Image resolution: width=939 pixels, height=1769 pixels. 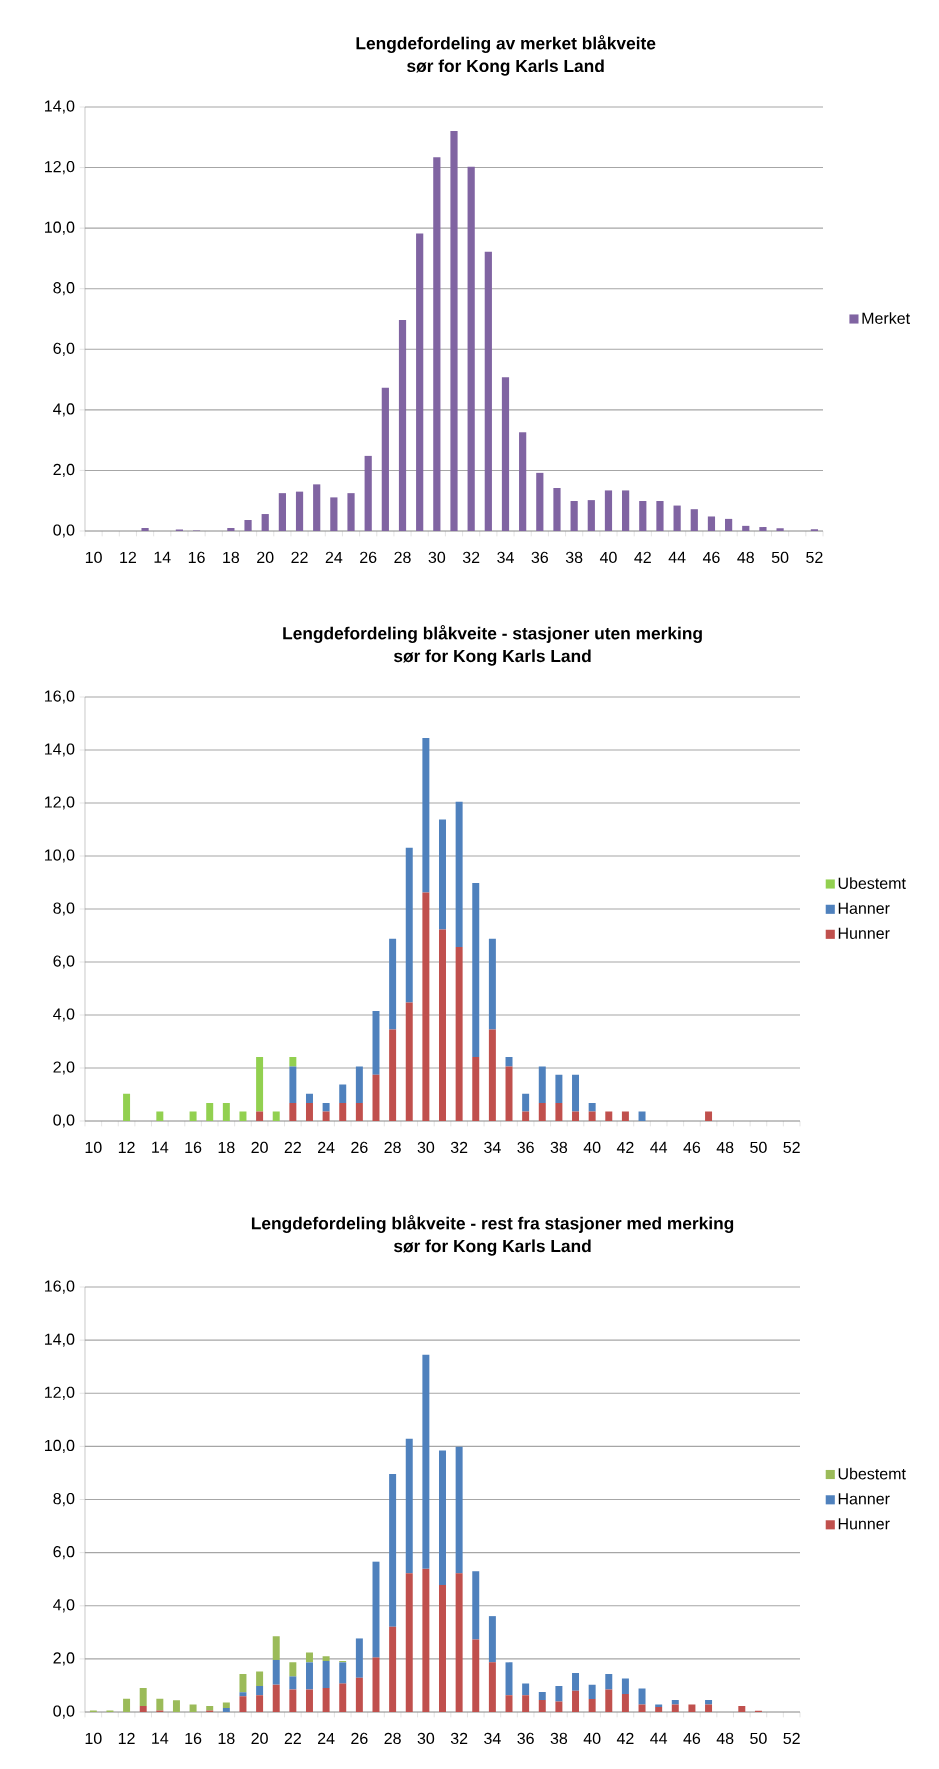 What do you see at coordinates (506, 44) in the screenshot?
I see `chart-title: Lengdefordeling av merket blåkveite` at bounding box center [506, 44].